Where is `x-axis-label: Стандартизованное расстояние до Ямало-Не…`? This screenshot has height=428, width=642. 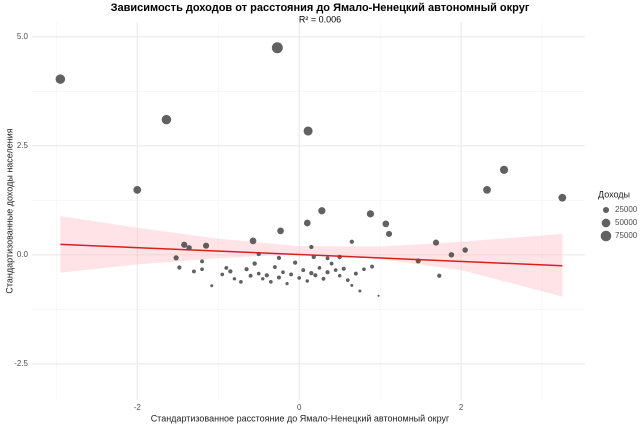
x-axis-label: Стандартизованное расстояние до Ямало-Не… is located at coordinates (300, 418).